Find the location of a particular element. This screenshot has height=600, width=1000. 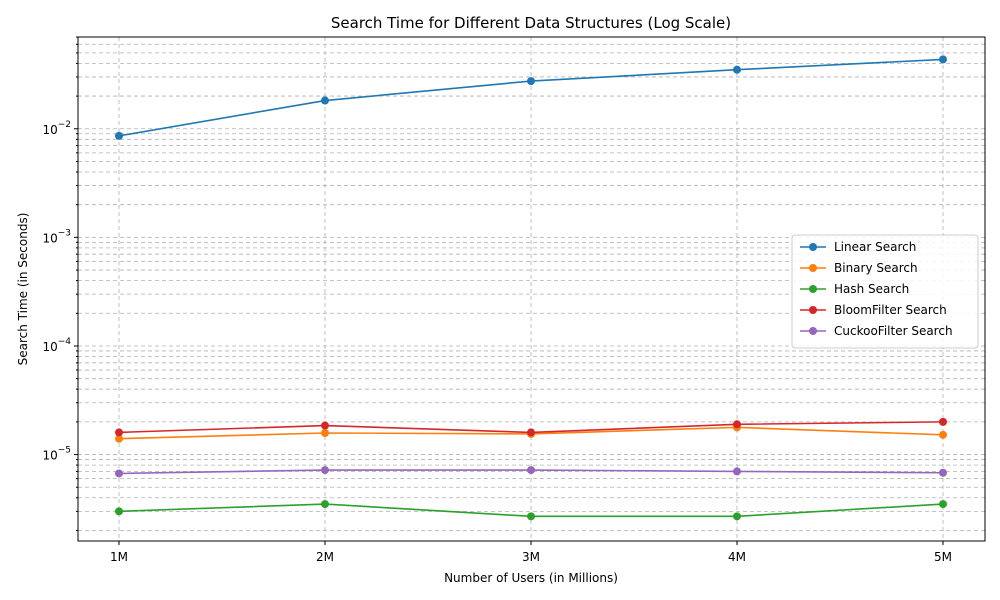

y-axis-label: Search Time (in Seconds) is located at coordinates (23, 289).